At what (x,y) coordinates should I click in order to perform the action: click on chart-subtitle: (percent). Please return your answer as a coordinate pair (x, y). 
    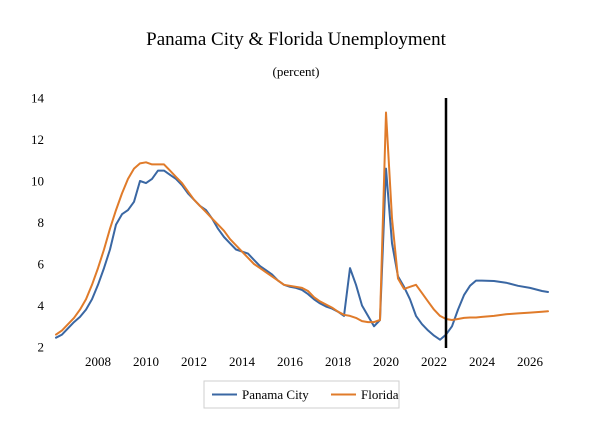
    Looking at the image, I should click on (296, 71).